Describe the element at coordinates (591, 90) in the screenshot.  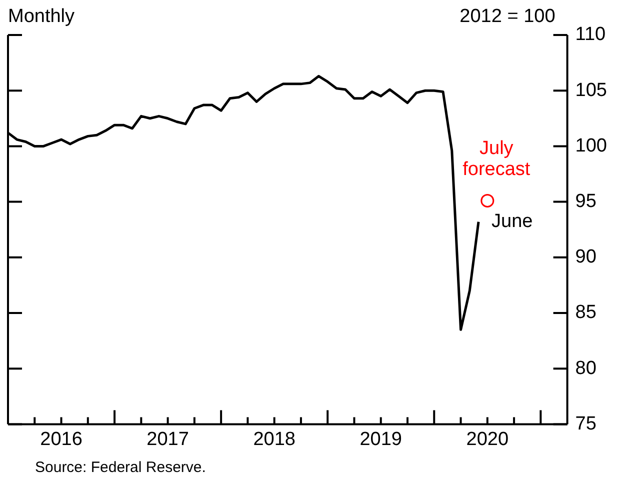
I see `y-tick-label: 105` at that location.